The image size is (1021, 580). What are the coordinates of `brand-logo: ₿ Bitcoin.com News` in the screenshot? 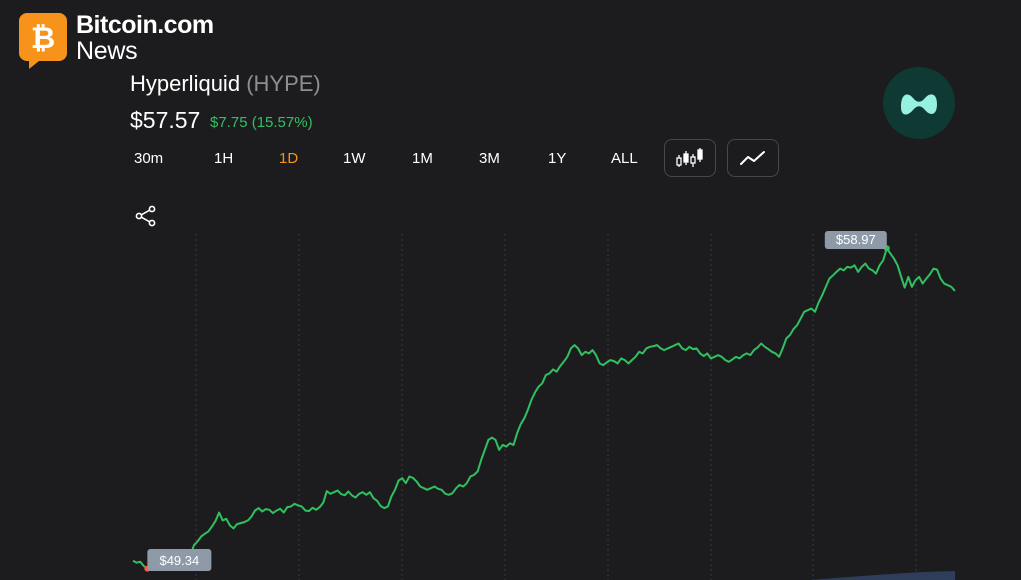 It's located at (116, 41).